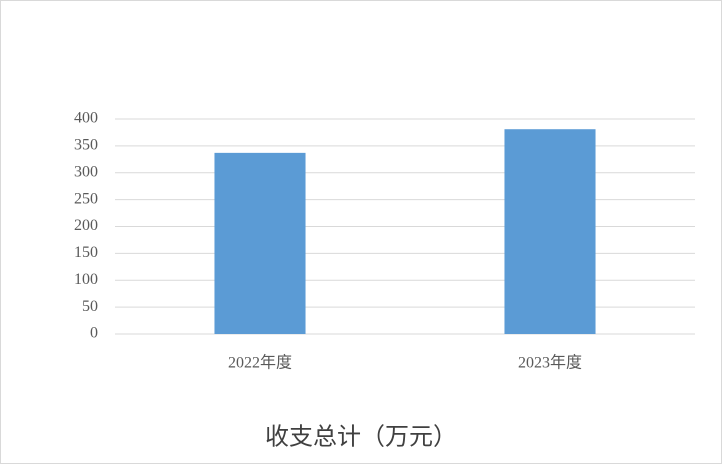 The width and height of the screenshot is (722, 464). What do you see at coordinates (86, 279) in the screenshot?
I see `y-tick-label: 100` at bounding box center [86, 279].